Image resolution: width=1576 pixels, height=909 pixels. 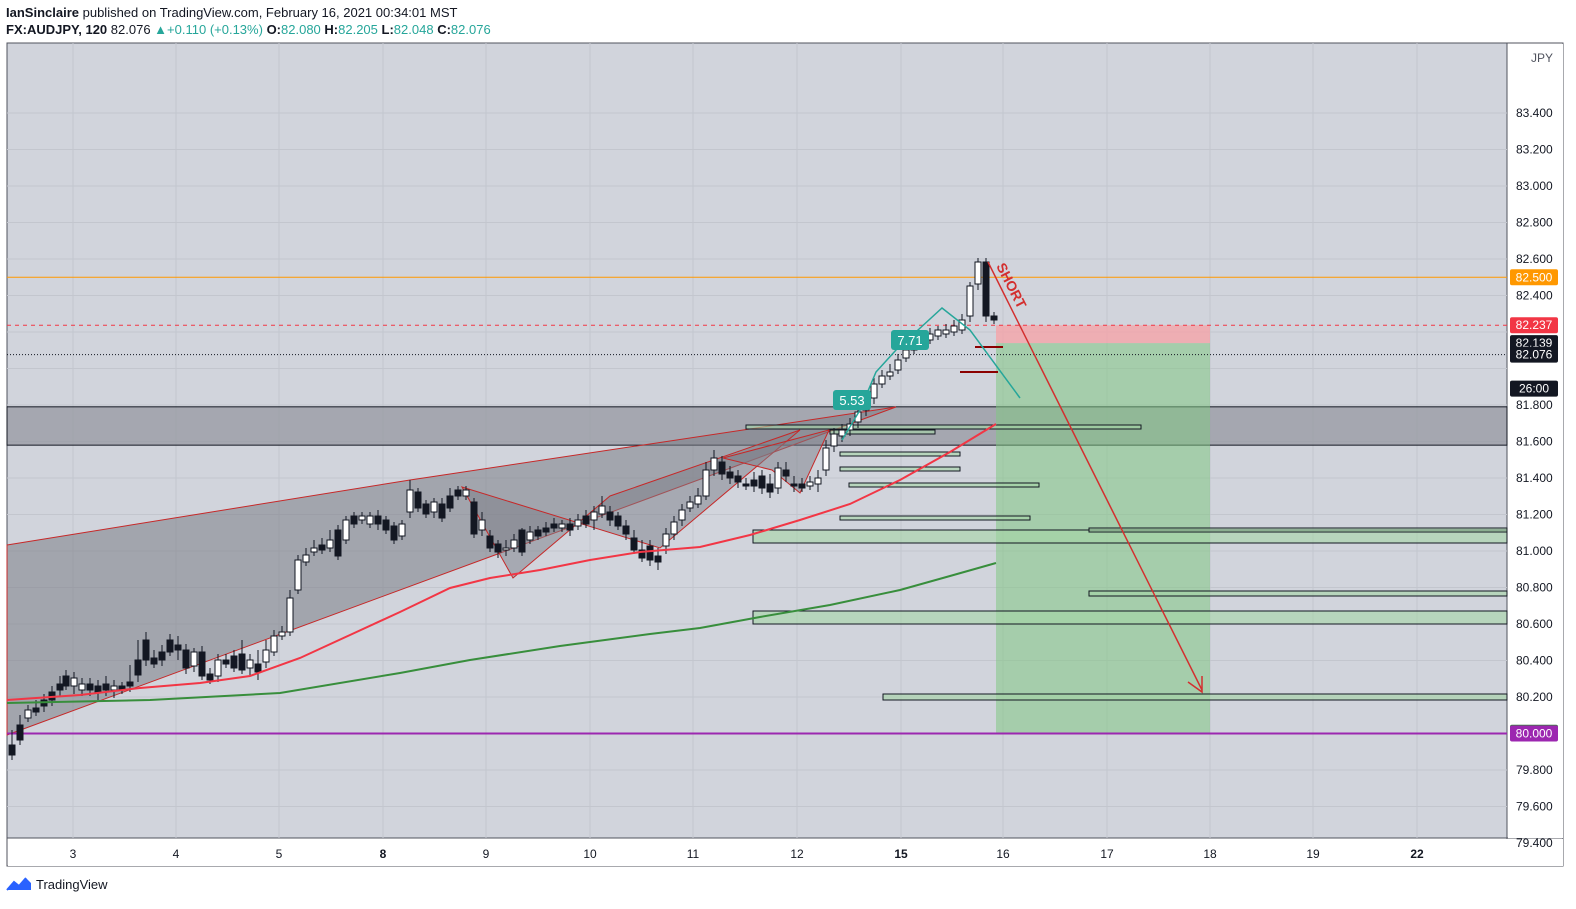 What do you see at coordinates (1534, 296) in the screenshot?
I see `y-tick-label: 82.400` at bounding box center [1534, 296].